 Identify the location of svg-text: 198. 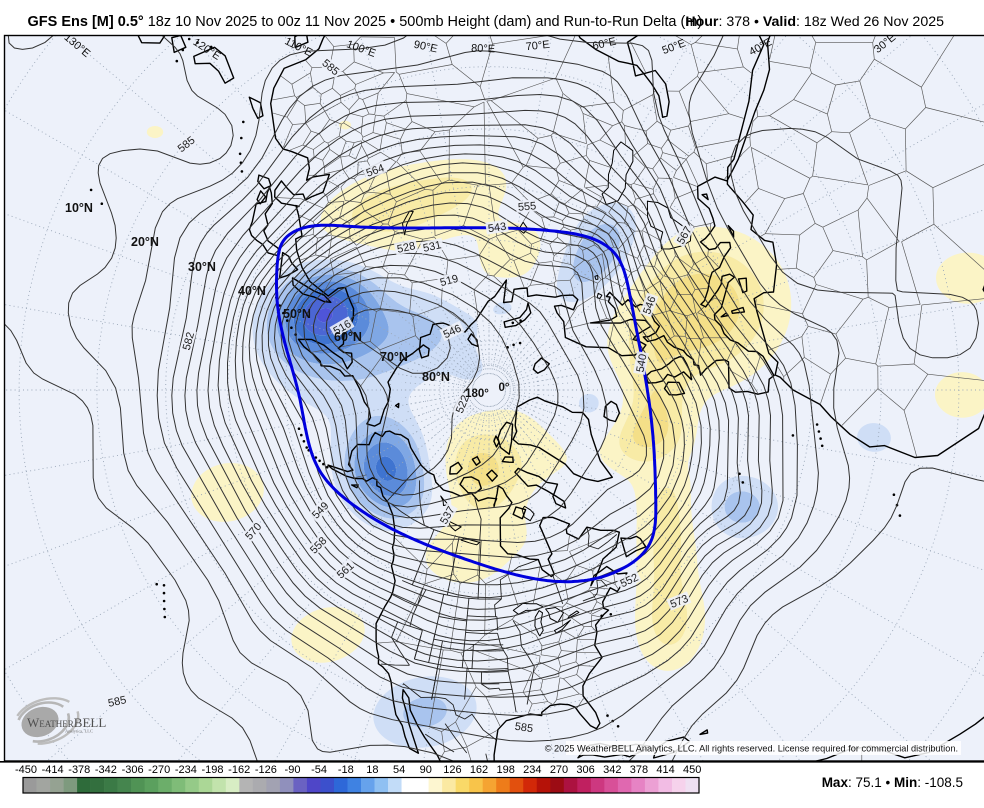
(506, 770).